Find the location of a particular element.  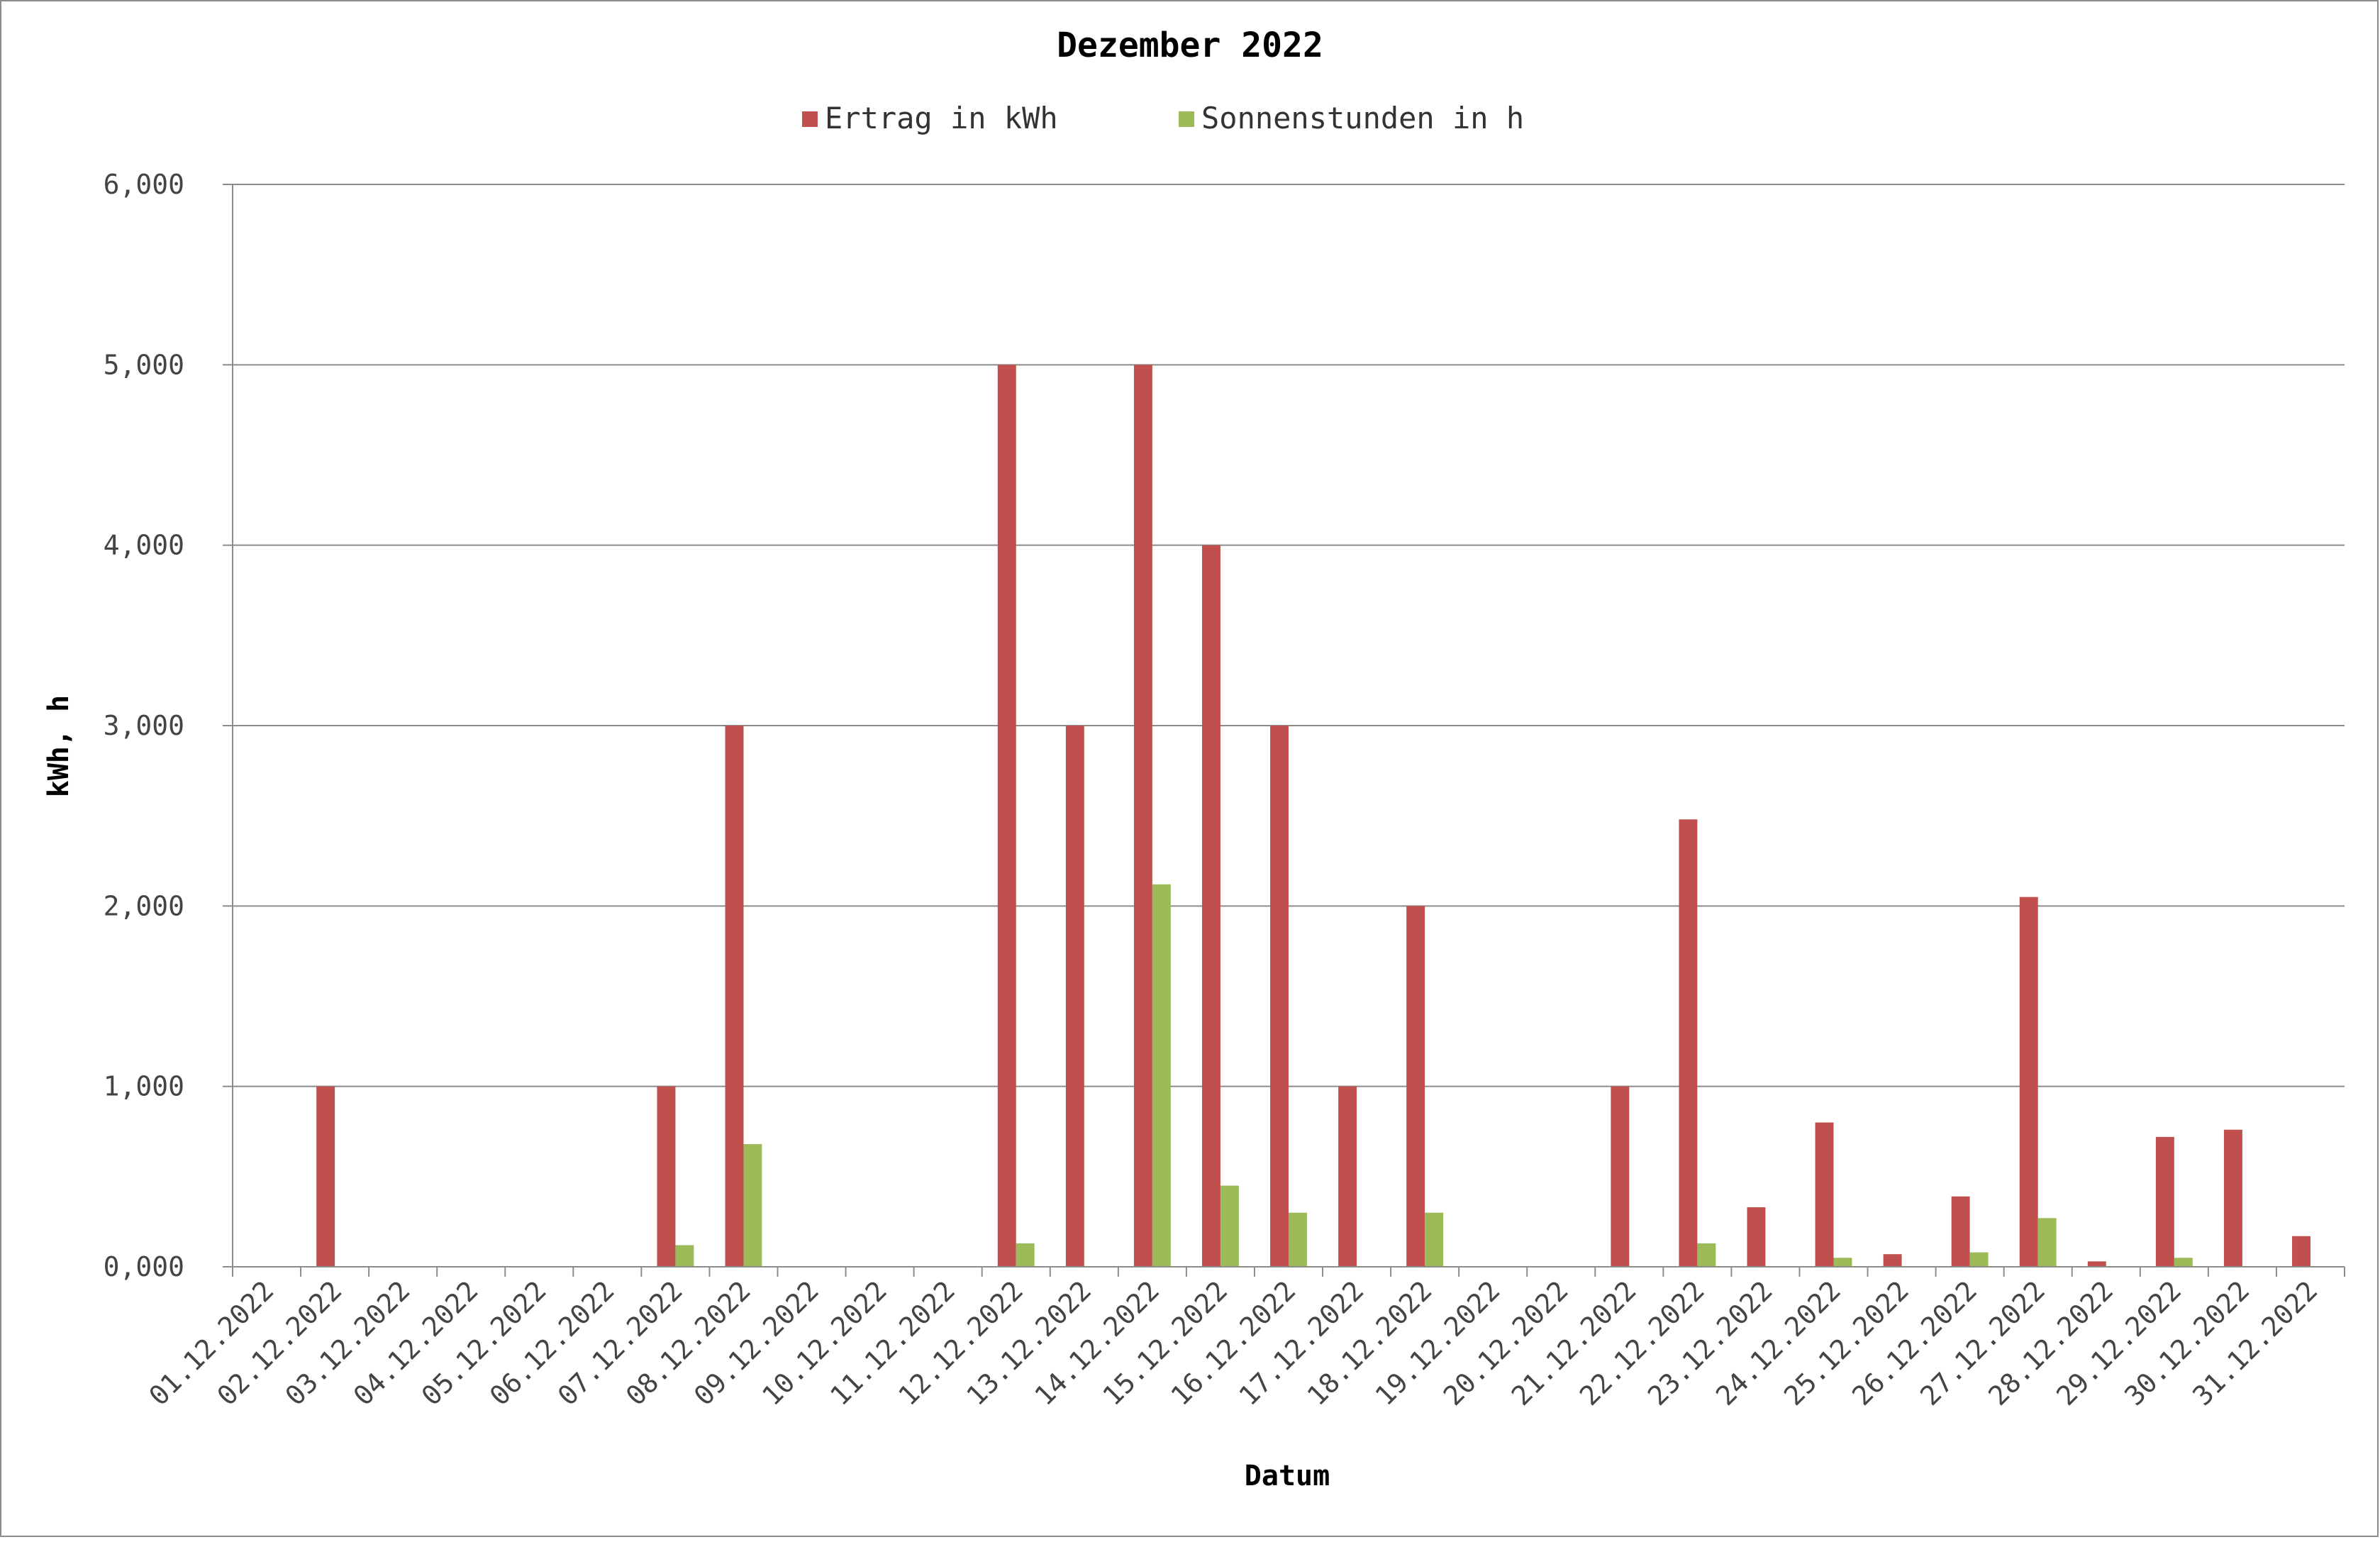

chart-title: Dezember 2022 is located at coordinates (1190, 45).